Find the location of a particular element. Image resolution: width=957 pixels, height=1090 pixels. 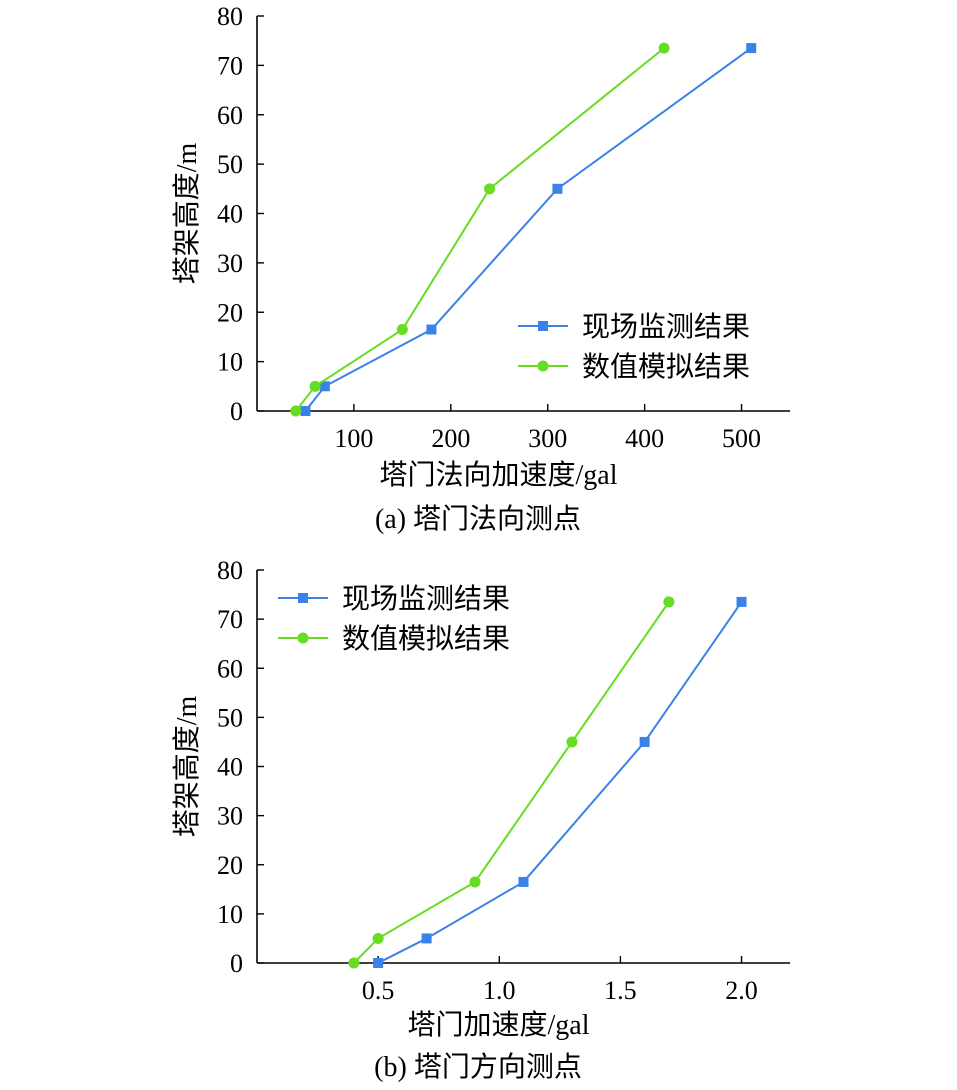

panel-caption: (b) 塔门方向测点 is located at coordinates (478, 1067).